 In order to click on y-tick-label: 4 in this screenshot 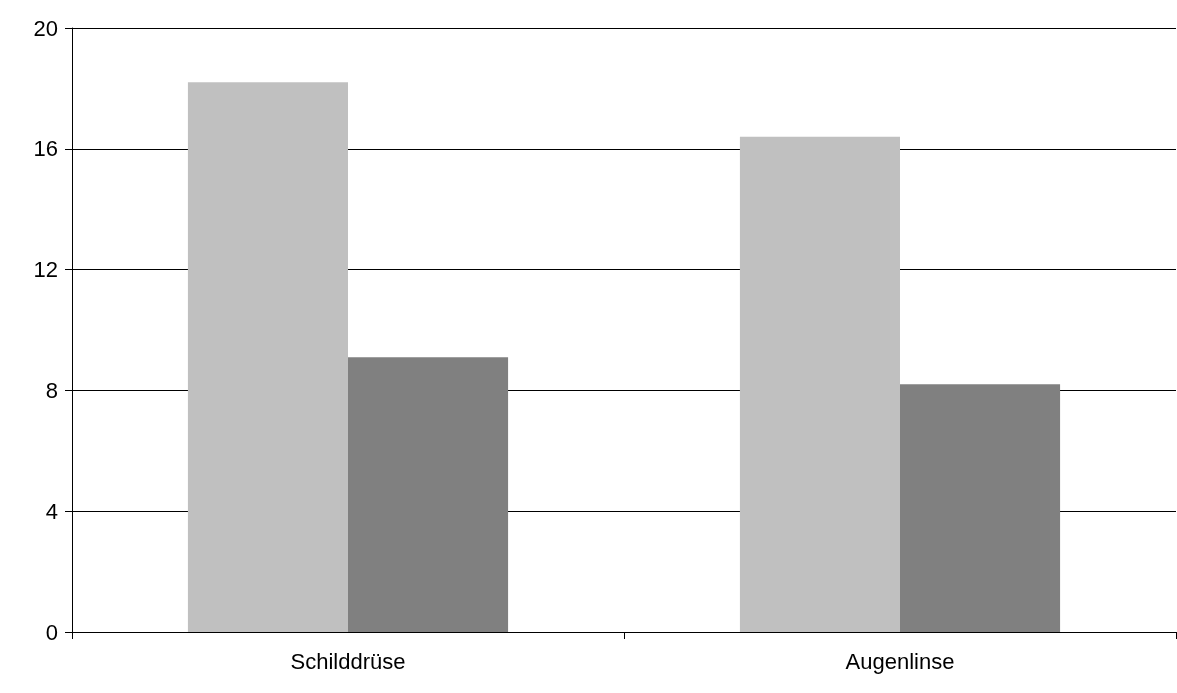, I will do `click(51, 511)`.